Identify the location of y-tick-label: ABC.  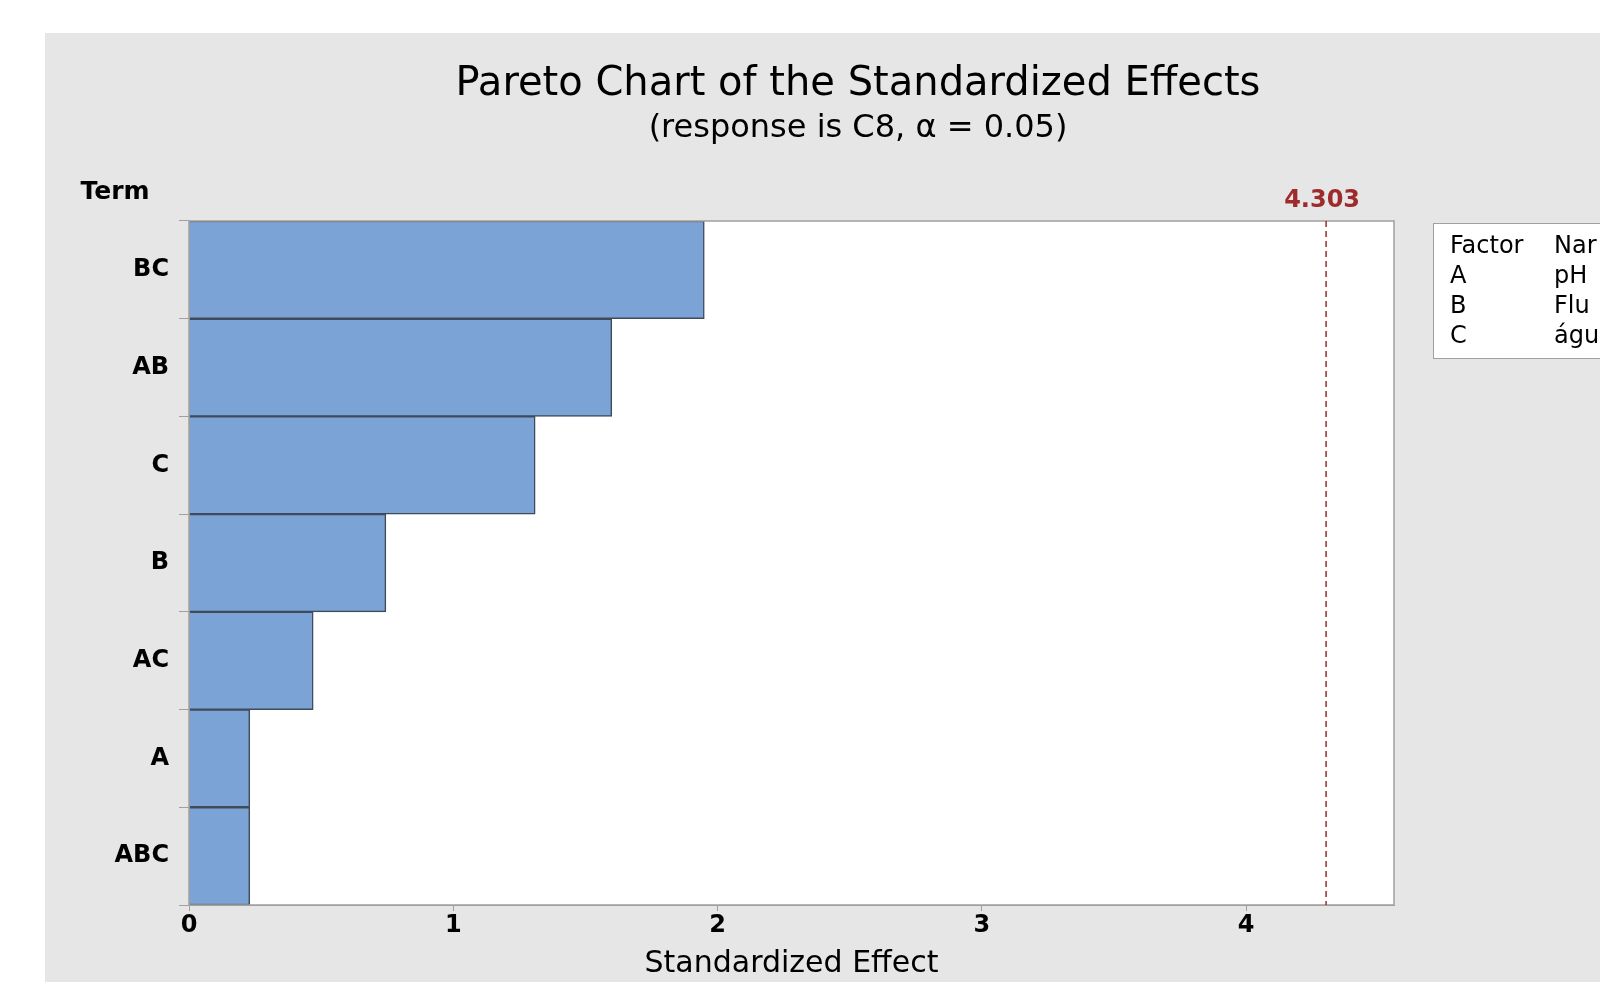
(141, 854).